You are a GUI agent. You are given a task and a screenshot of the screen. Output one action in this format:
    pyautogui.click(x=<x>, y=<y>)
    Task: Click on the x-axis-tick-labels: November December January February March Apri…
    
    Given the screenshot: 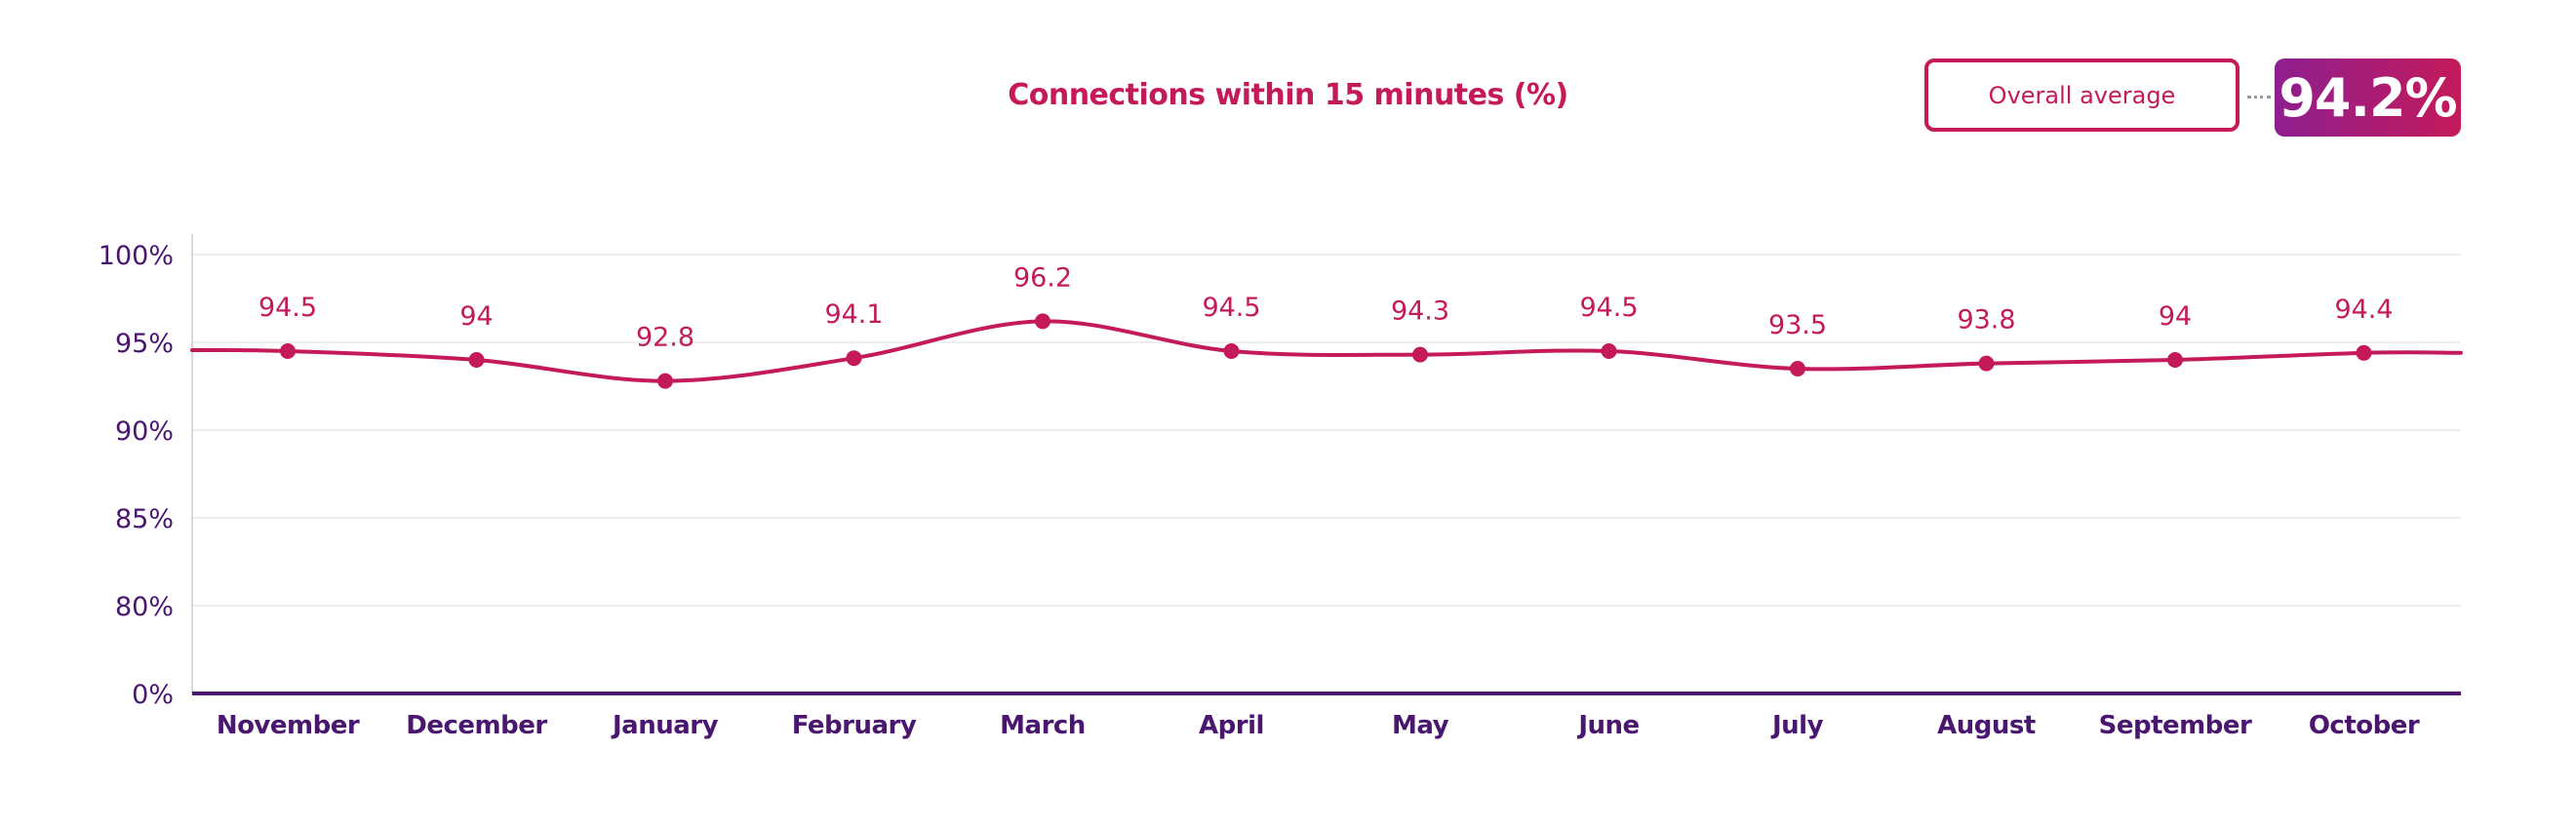 What is the action you would take?
    pyautogui.click(x=1319, y=725)
    